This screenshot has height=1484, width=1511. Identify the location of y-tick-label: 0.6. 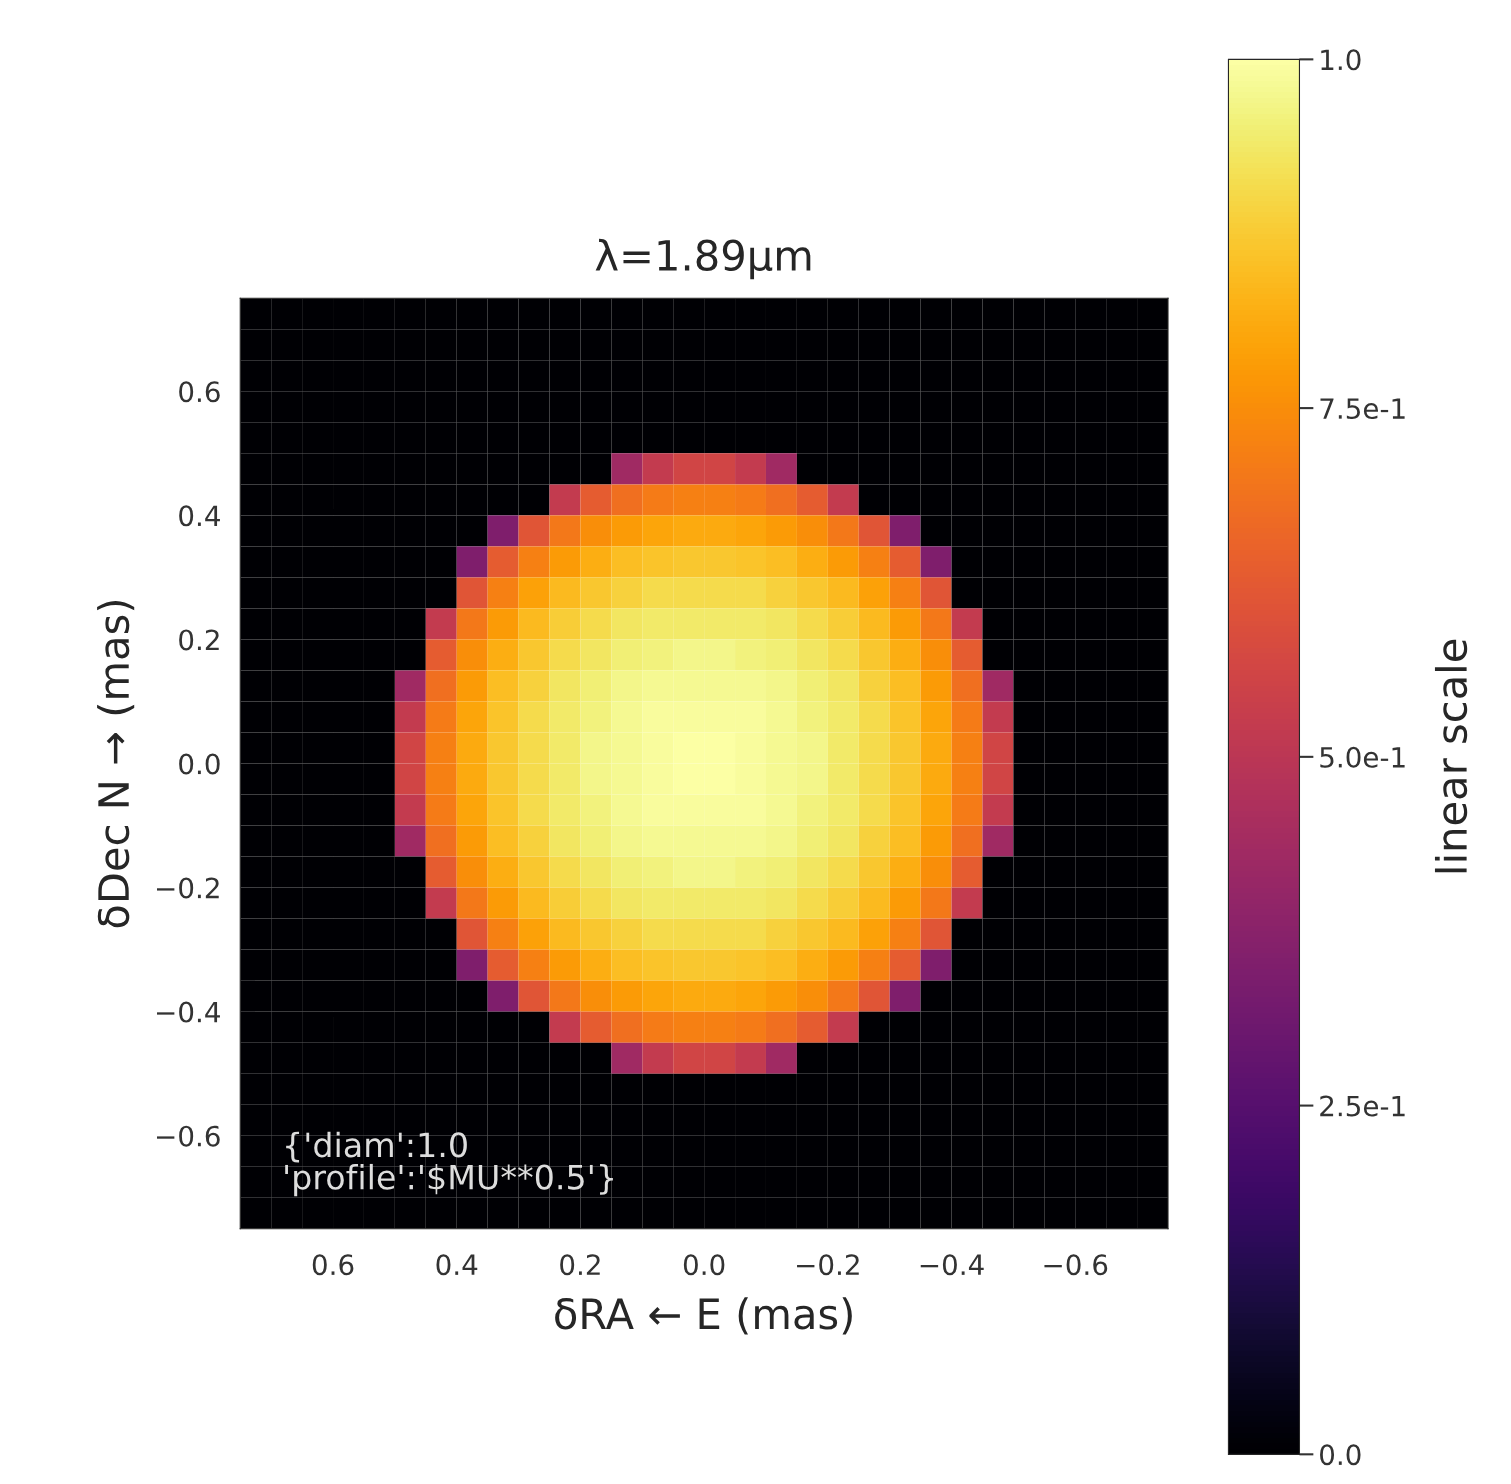
(199, 392).